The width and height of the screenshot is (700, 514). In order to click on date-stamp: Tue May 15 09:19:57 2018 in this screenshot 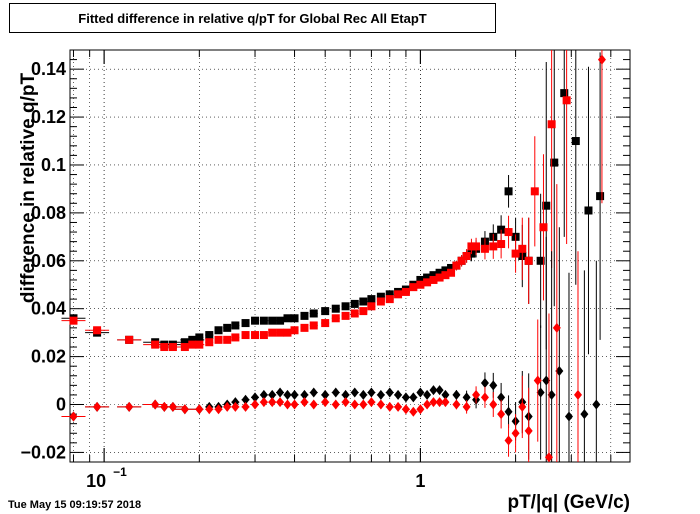, I will do `click(75, 505)`.